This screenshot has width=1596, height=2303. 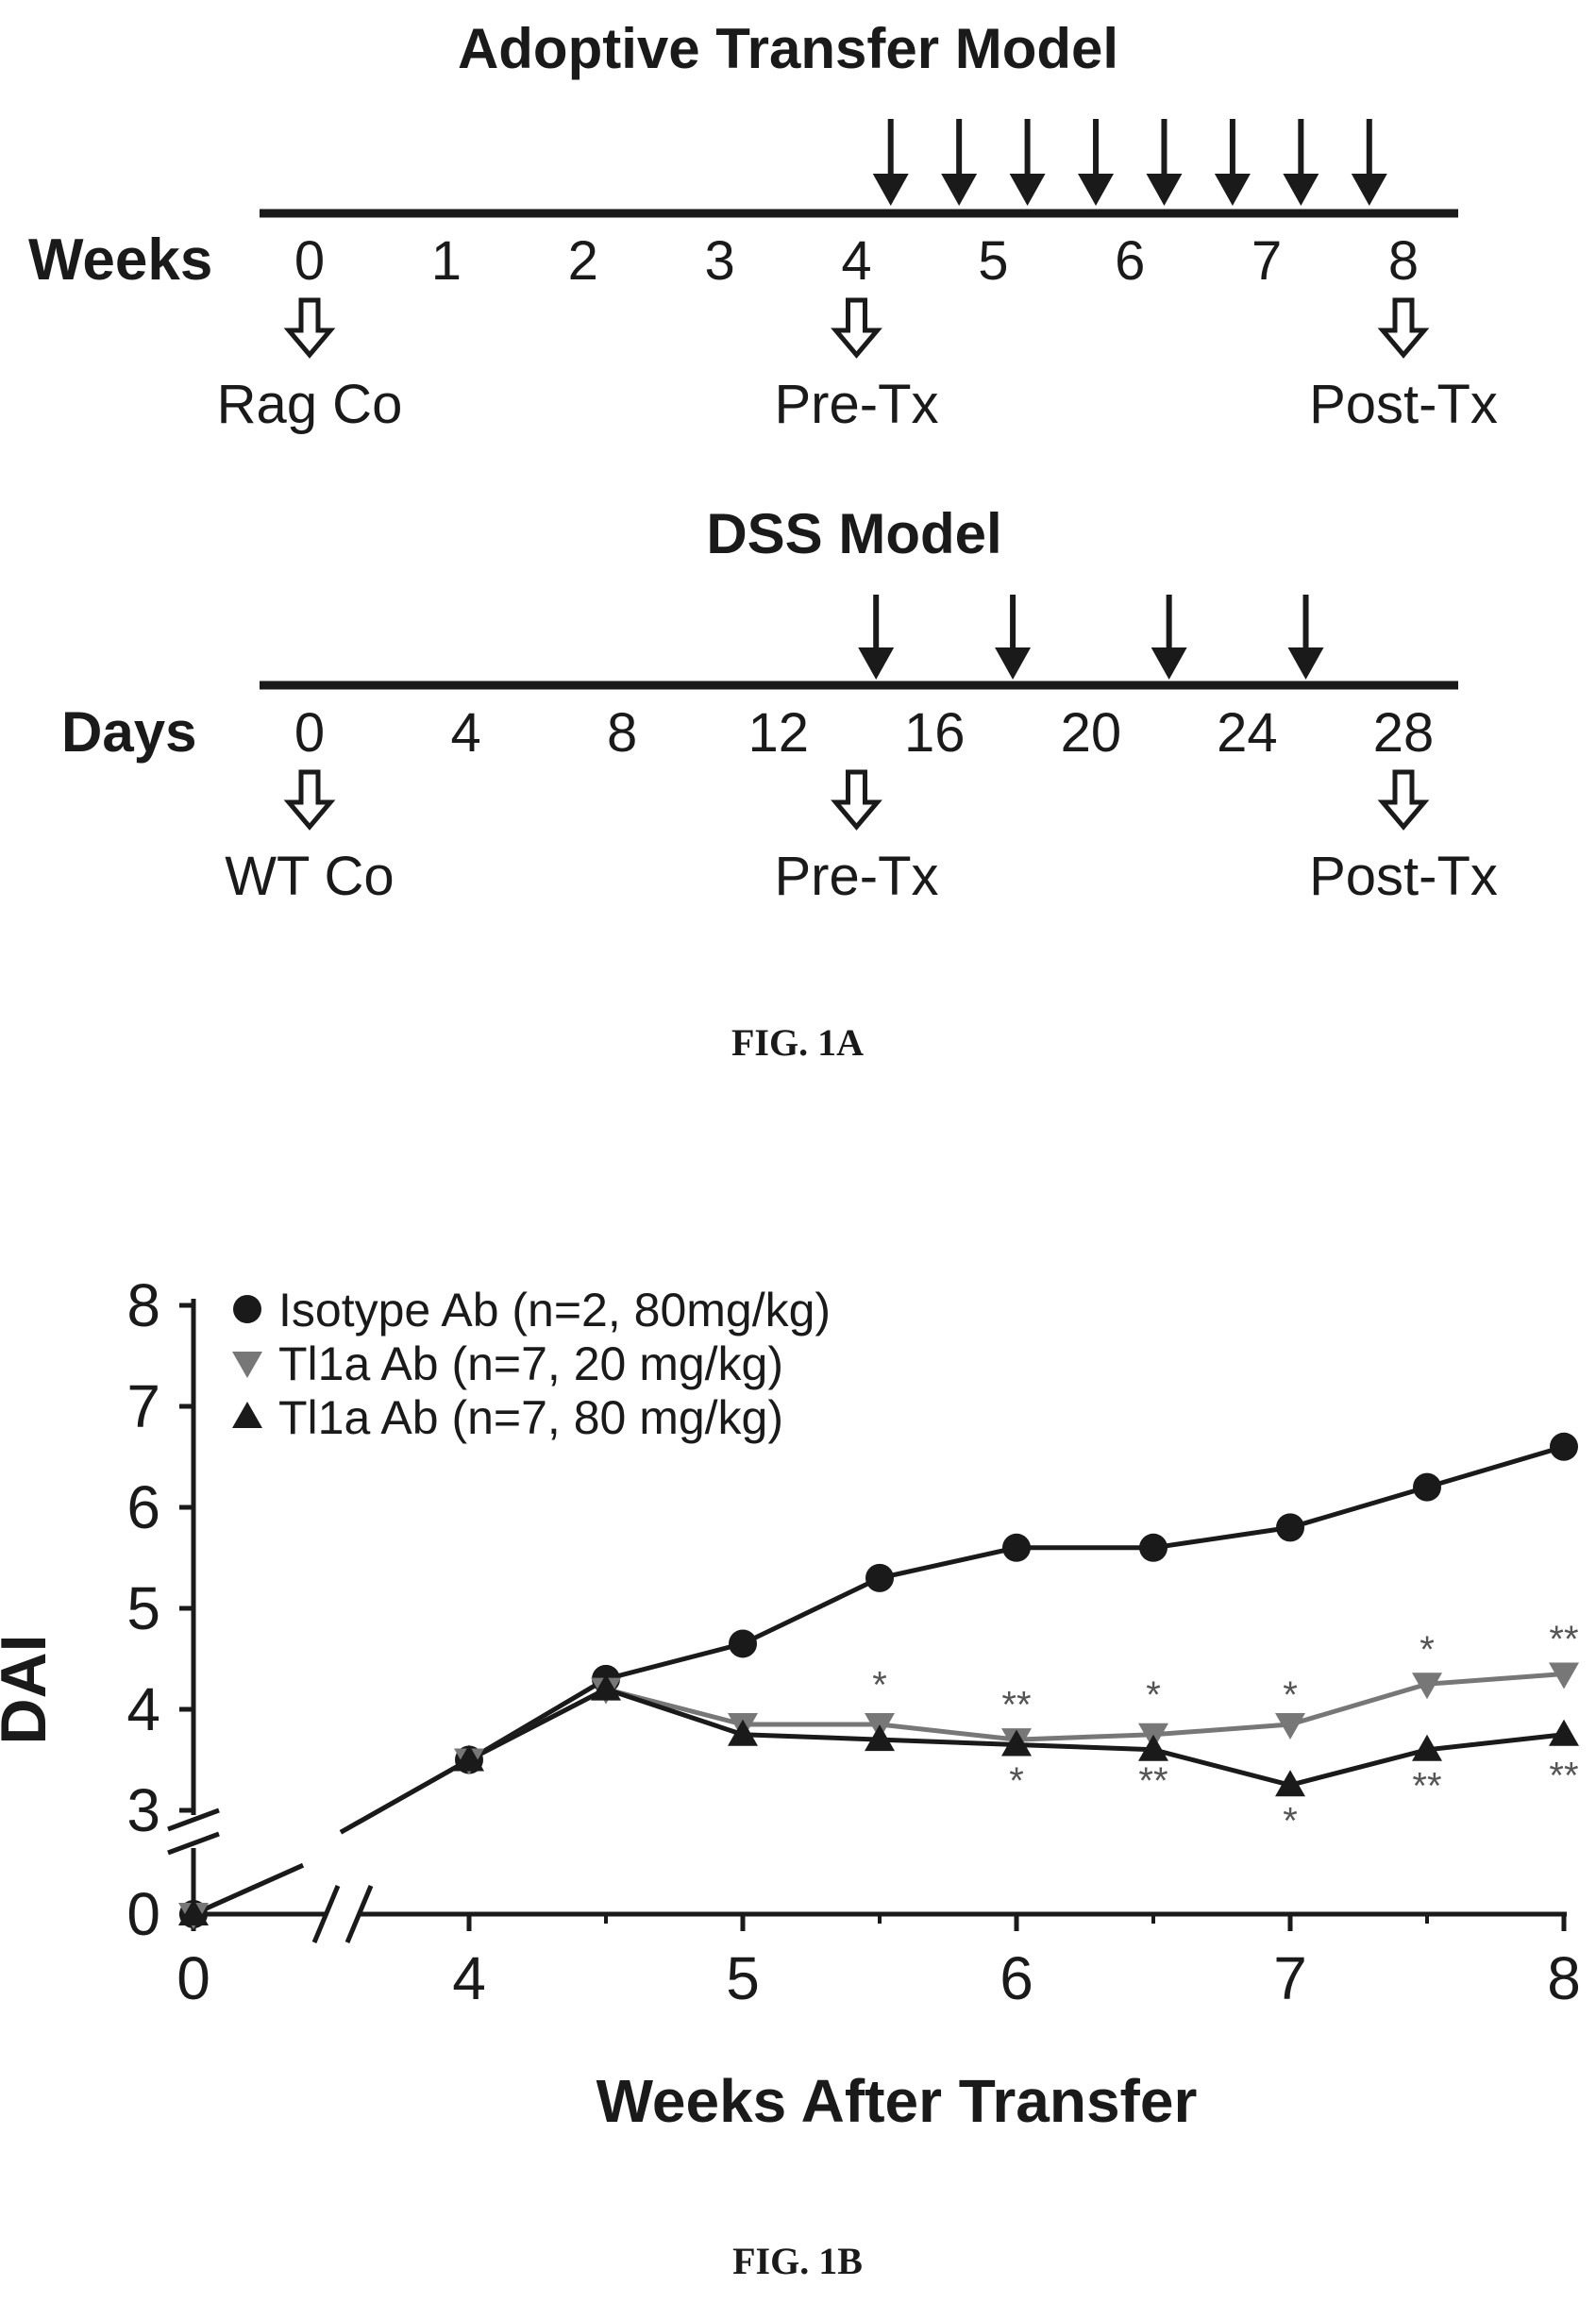 What do you see at coordinates (864, 733) in the screenshot?
I see `dss-tick-labels: 0 4 8 12 16 20 24 28` at bounding box center [864, 733].